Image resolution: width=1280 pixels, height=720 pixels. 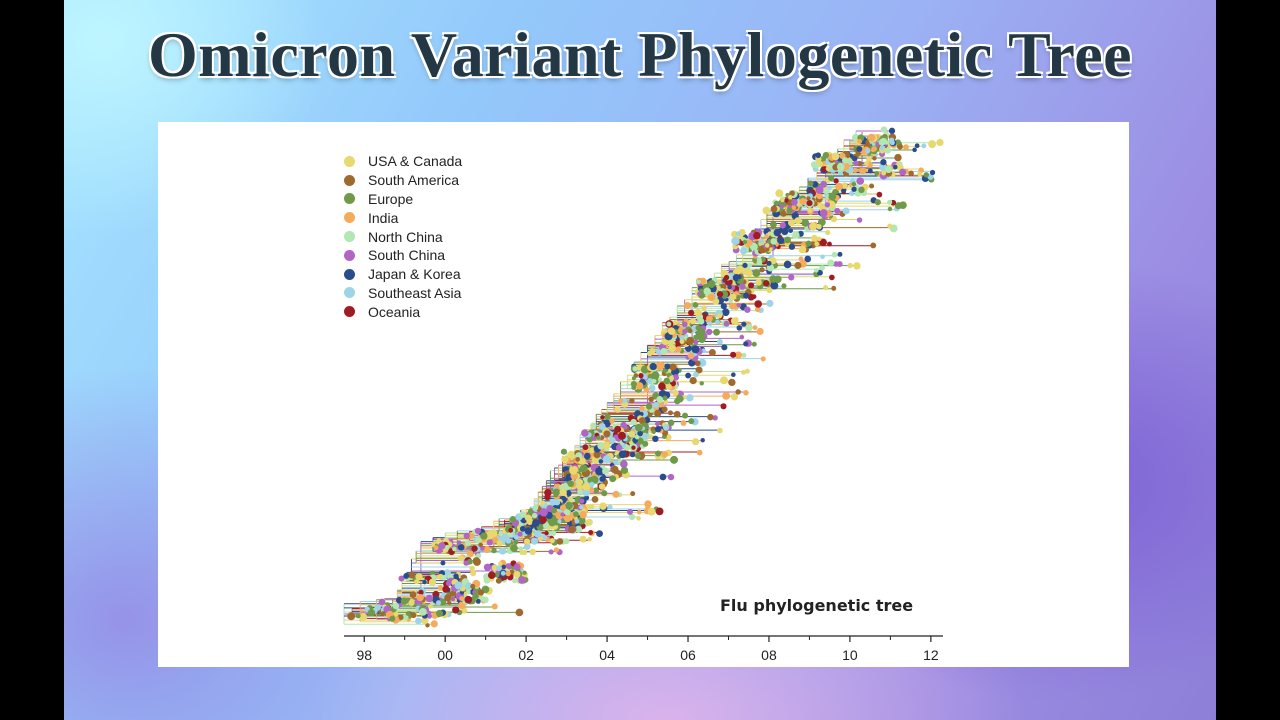 What do you see at coordinates (403, 180) in the screenshot?
I see `legend-item: South America` at bounding box center [403, 180].